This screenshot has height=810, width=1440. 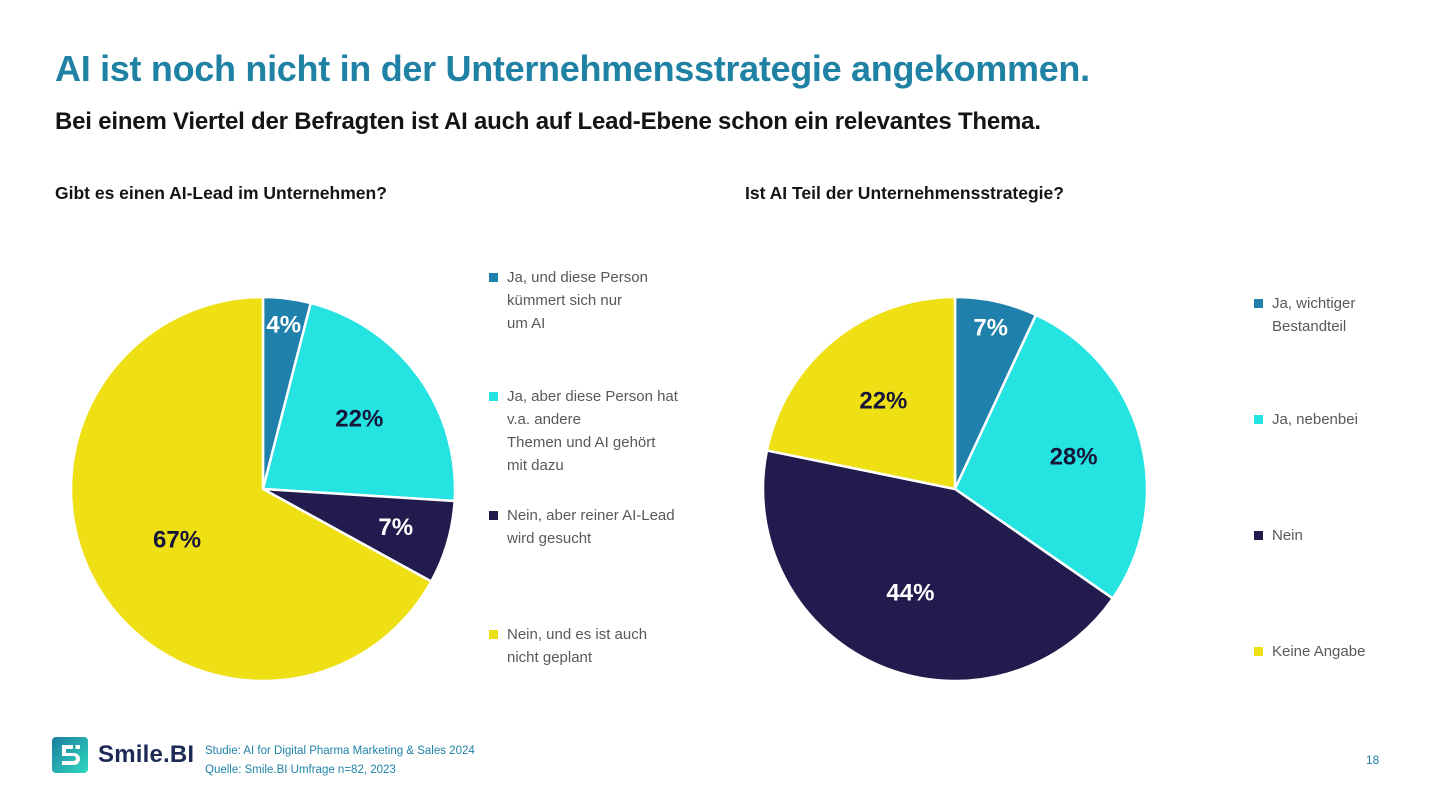 I want to click on legend-item: Ja, nebenbei, so click(x=1344, y=466).